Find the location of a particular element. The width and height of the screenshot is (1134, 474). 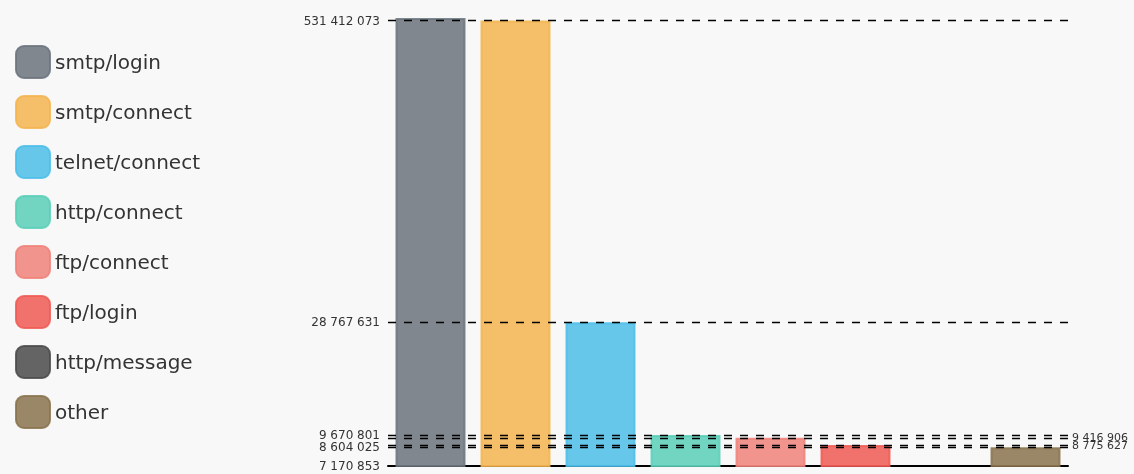

y-tick-label: 531 412 073 is located at coordinates (341, 20).